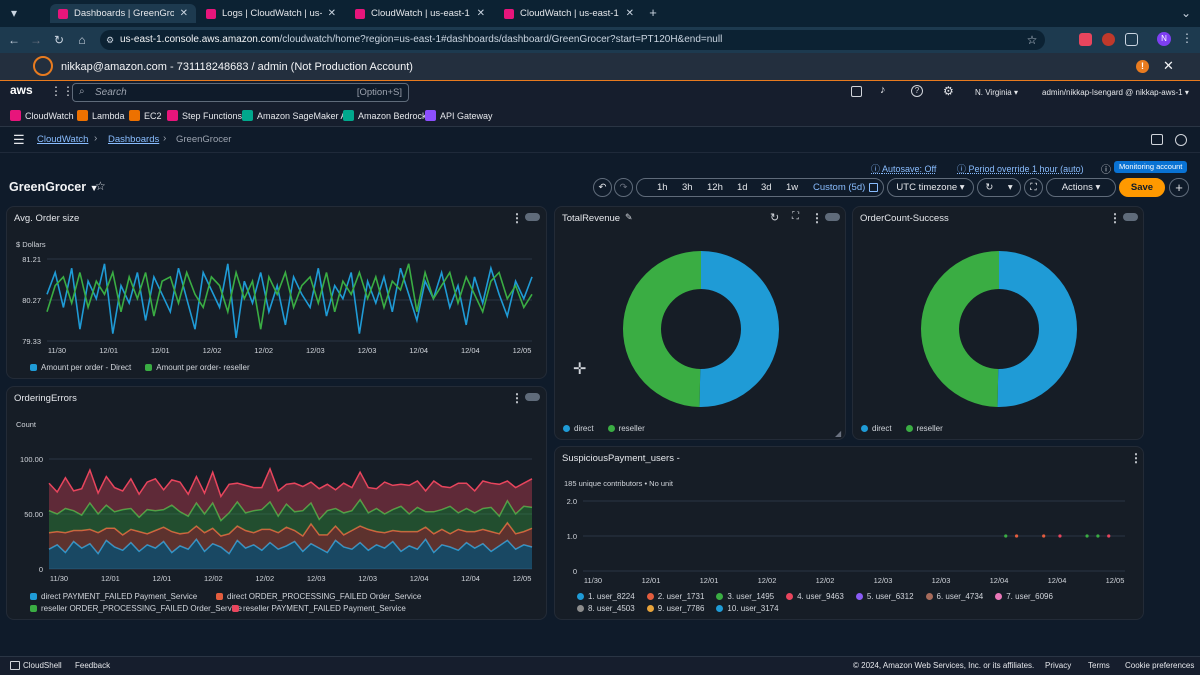 The image size is (1200, 675). What do you see at coordinates (42, 665) in the screenshot?
I see `footer-cloudshell-link: CloudShell` at bounding box center [42, 665].